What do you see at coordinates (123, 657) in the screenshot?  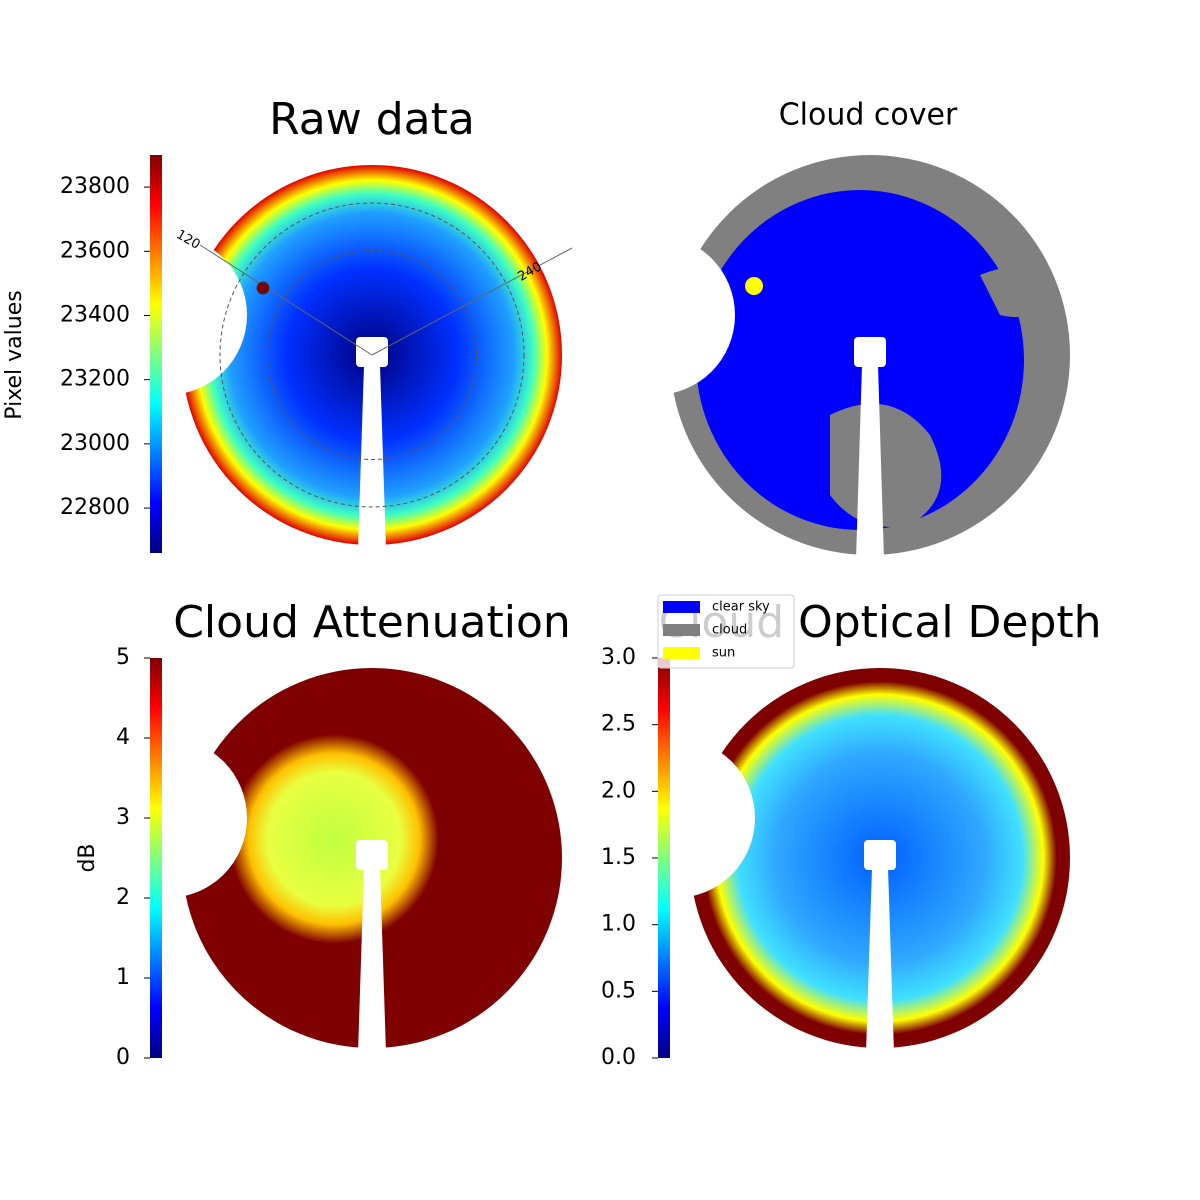 I see `y-tick-label: 5` at bounding box center [123, 657].